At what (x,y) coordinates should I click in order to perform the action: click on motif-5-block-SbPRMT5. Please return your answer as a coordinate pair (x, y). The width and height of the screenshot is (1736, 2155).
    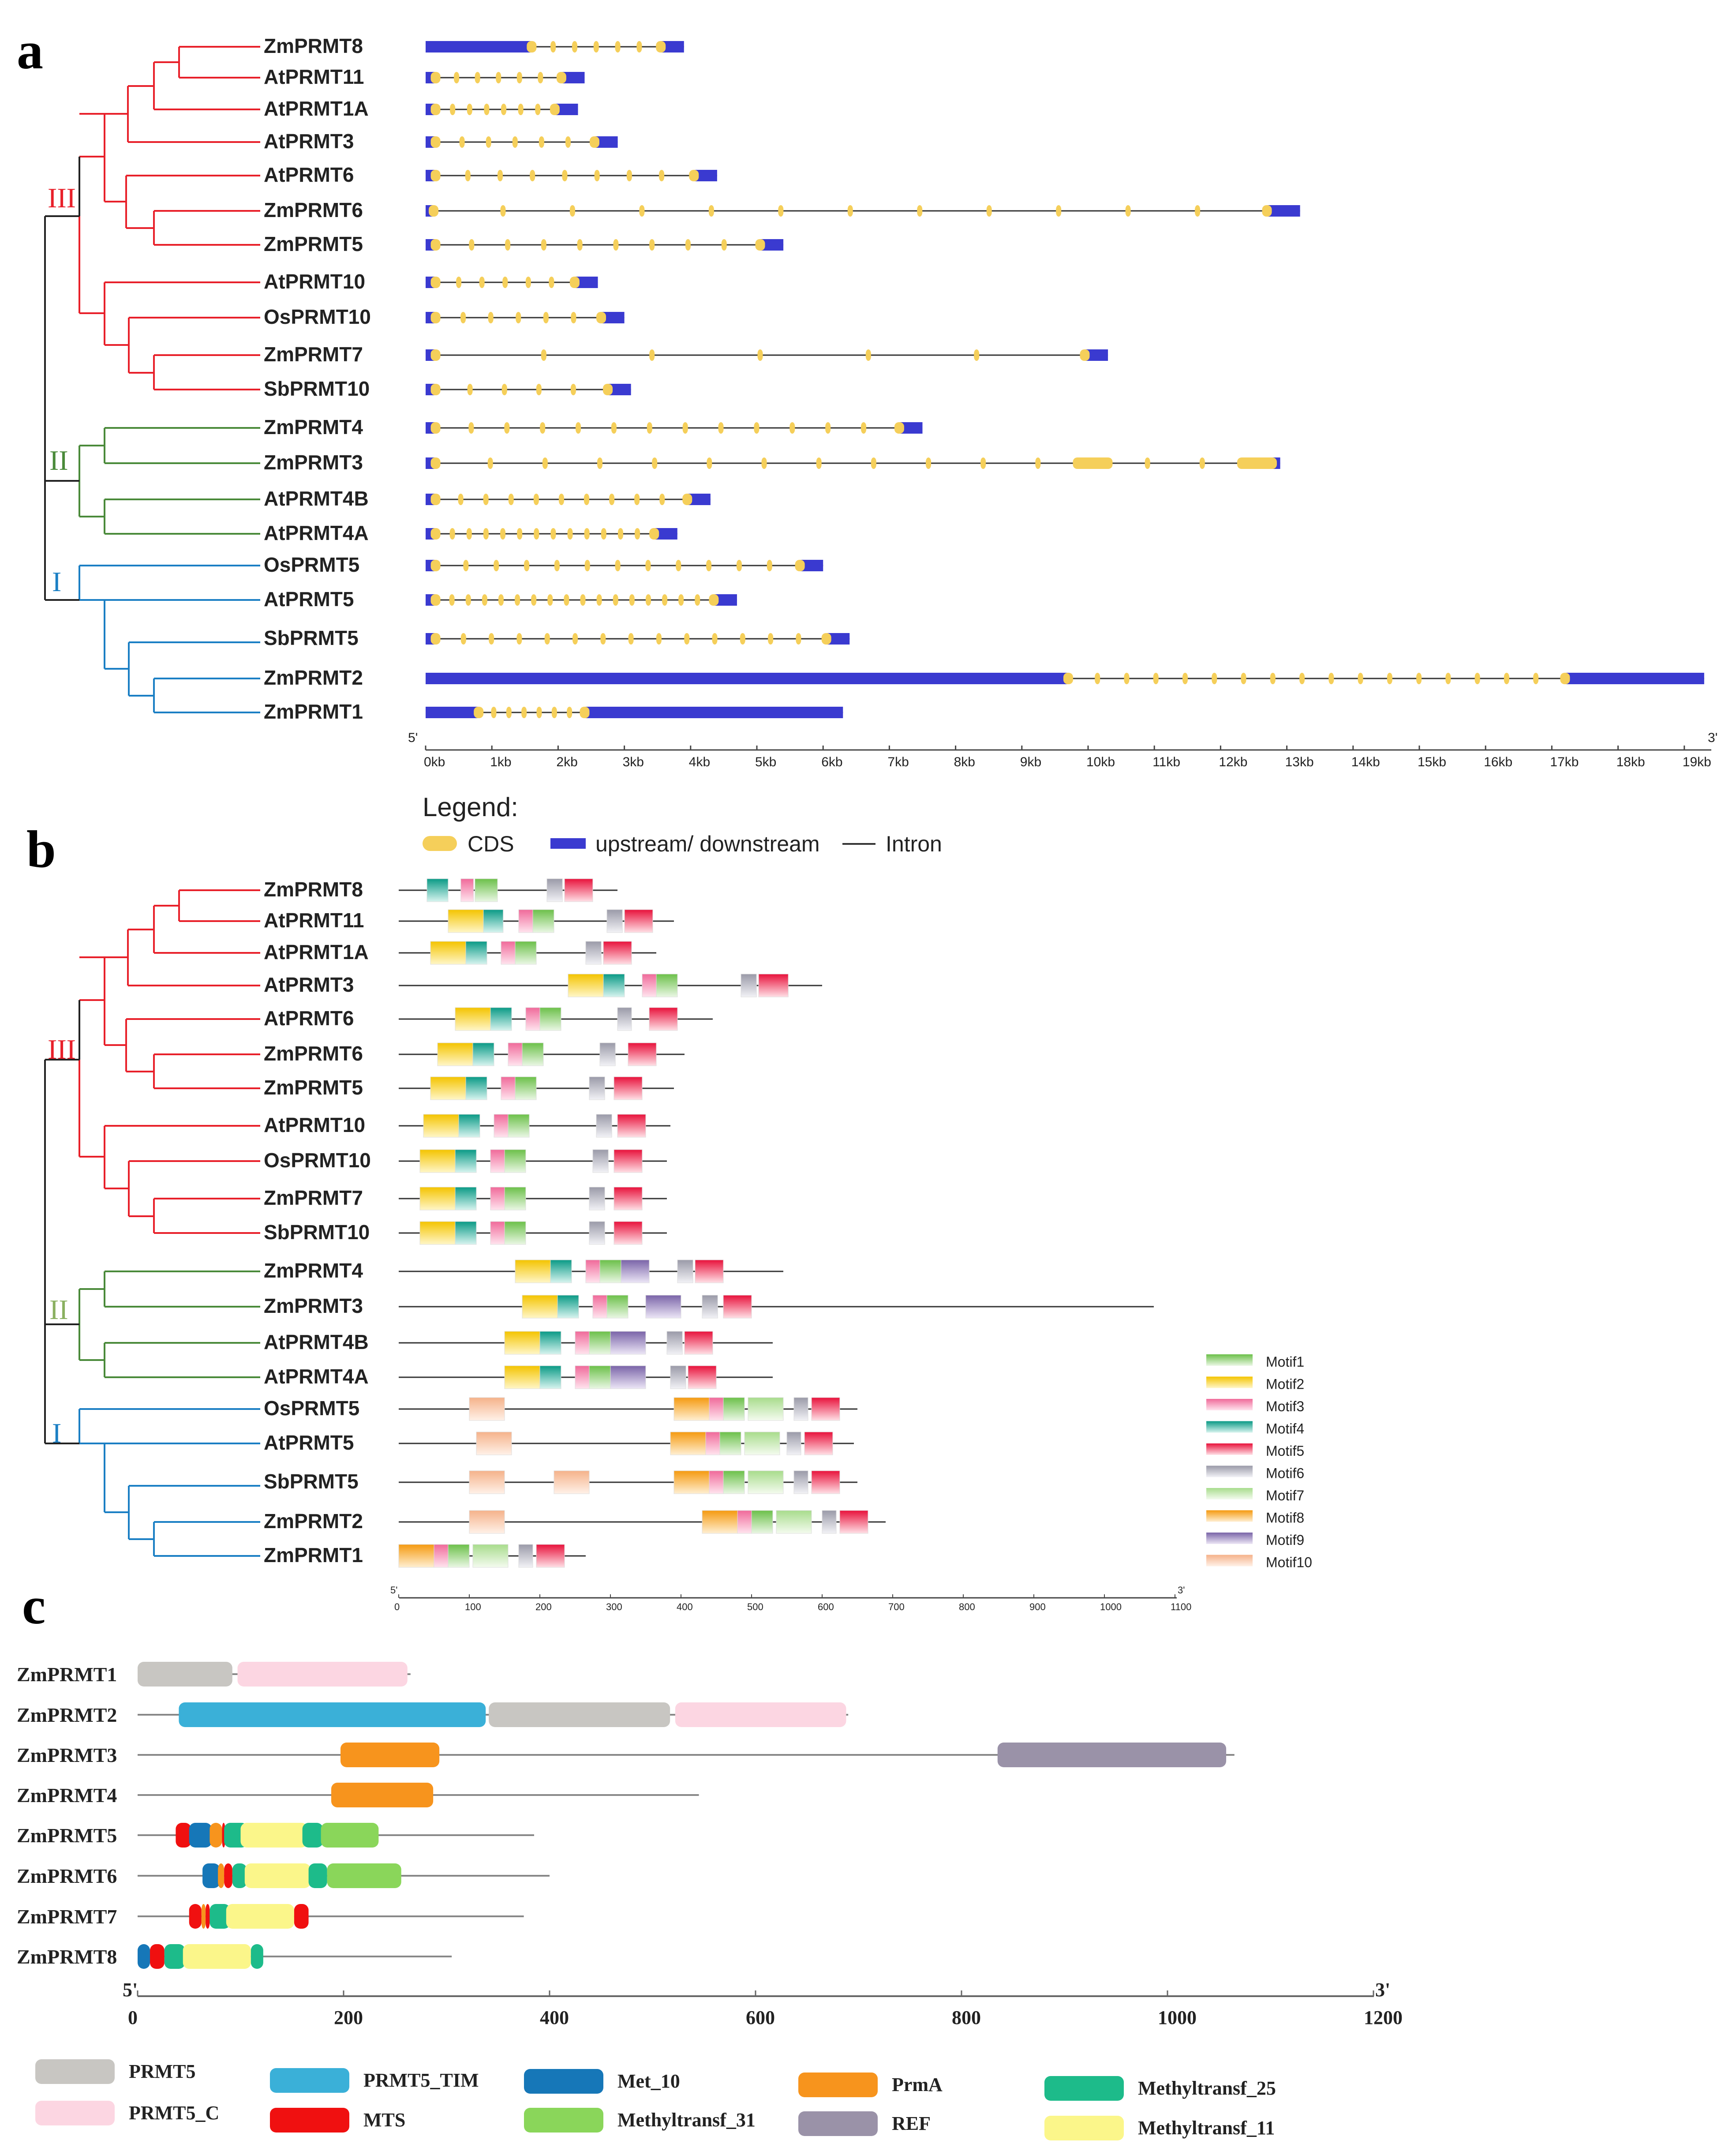
    Looking at the image, I should click on (825, 1482).